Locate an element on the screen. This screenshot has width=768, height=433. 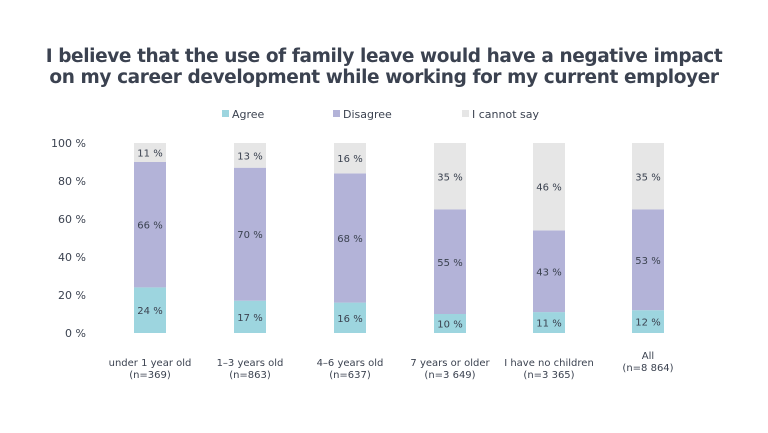
data-label: 70 % is located at coordinates (249, 235).